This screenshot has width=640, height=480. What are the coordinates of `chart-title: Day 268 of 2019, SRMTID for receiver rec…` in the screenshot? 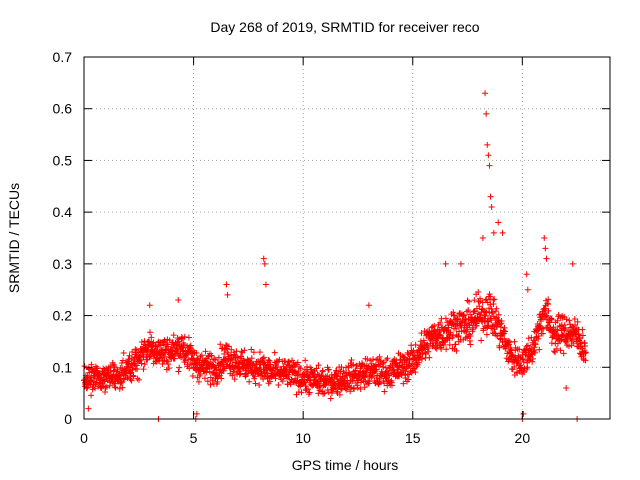 It's located at (344, 27).